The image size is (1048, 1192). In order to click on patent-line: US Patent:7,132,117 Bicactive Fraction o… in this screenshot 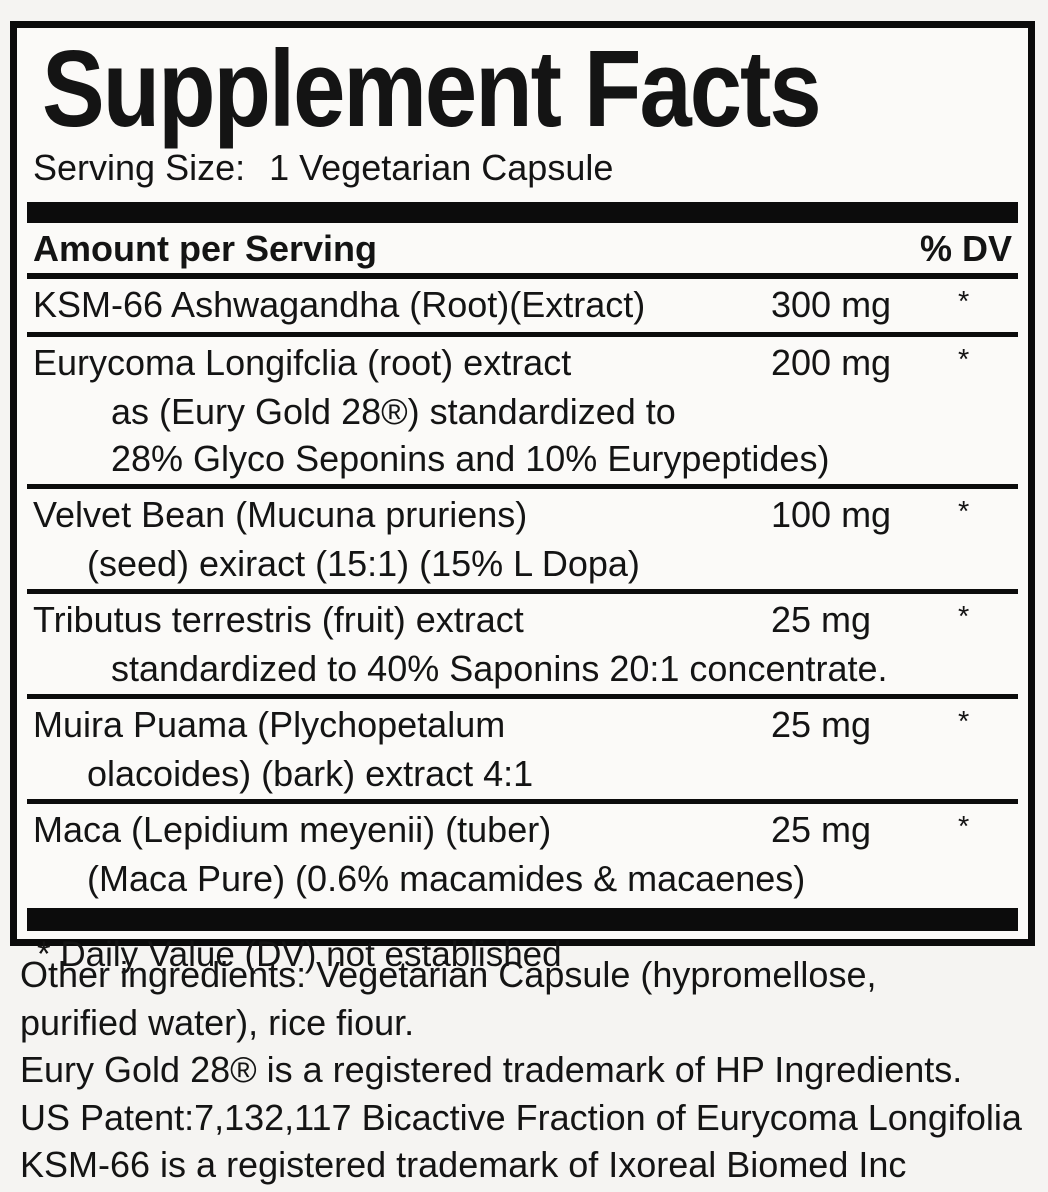, I will do `click(521, 1117)`.